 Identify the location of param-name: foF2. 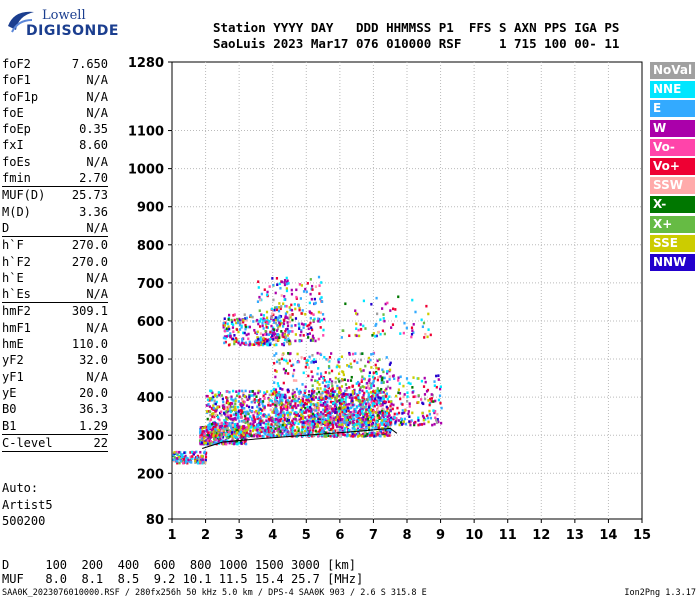
(16, 64).